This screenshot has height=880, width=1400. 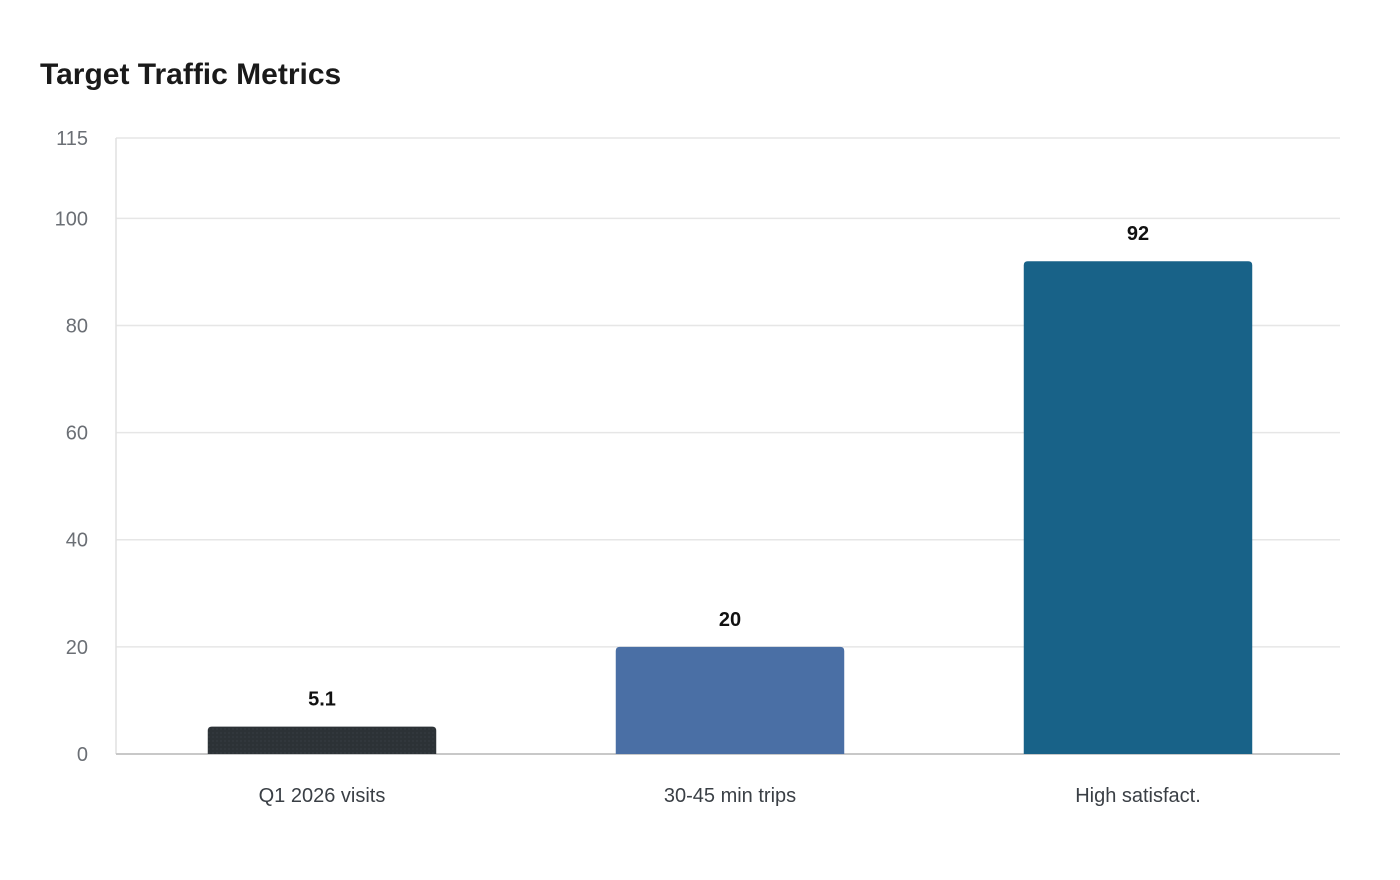 What do you see at coordinates (322, 700) in the screenshot?
I see `bar-value-label: 5.1` at bounding box center [322, 700].